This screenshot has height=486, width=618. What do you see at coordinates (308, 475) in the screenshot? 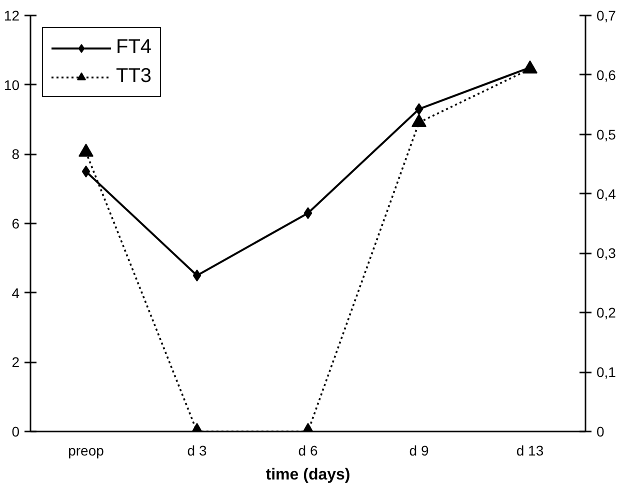
I see `x-axis-title: time (days)` at bounding box center [308, 475].